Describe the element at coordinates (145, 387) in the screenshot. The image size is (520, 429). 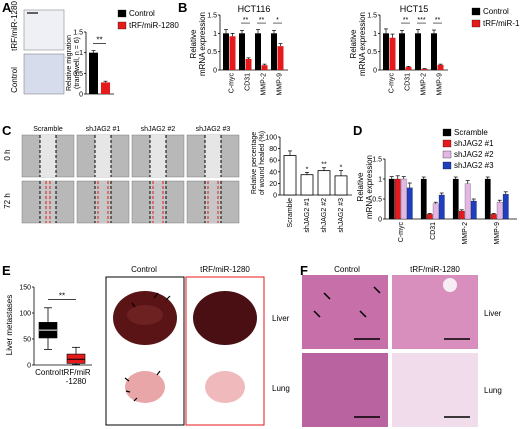
I see `control-lung` at that location.